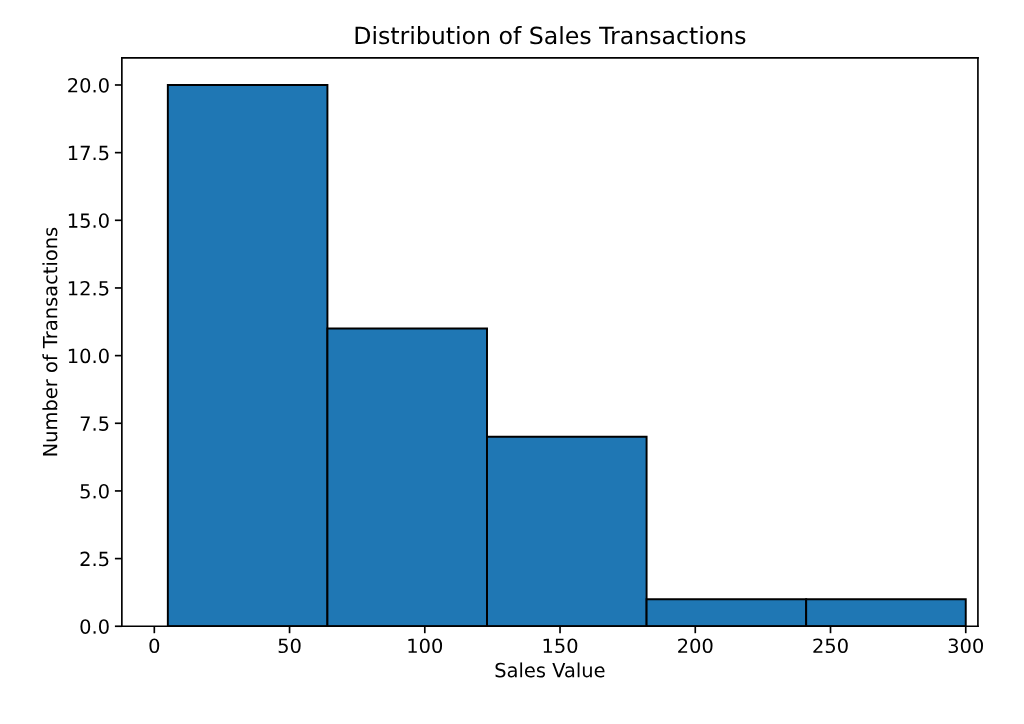  What do you see at coordinates (94, 491) in the screenshot?
I see `y-tick-label: 5.0` at bounding box center [94, 491].